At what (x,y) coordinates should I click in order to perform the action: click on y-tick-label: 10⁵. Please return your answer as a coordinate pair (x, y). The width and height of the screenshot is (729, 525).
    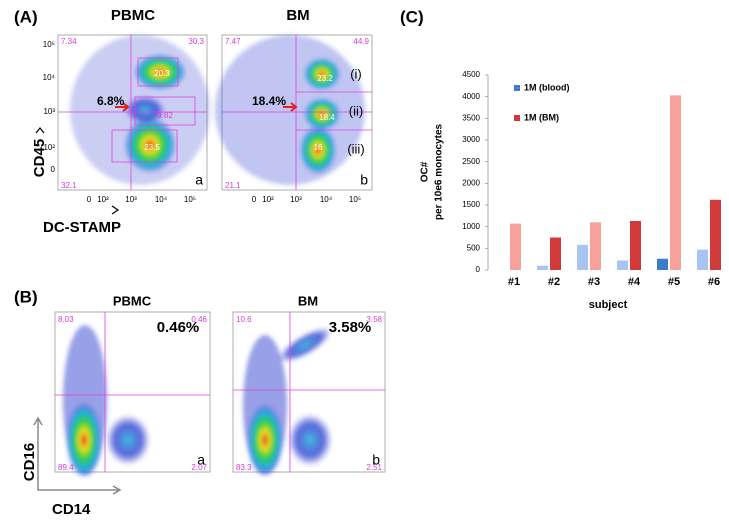
    Looking at the image, I should click on (49, 44).